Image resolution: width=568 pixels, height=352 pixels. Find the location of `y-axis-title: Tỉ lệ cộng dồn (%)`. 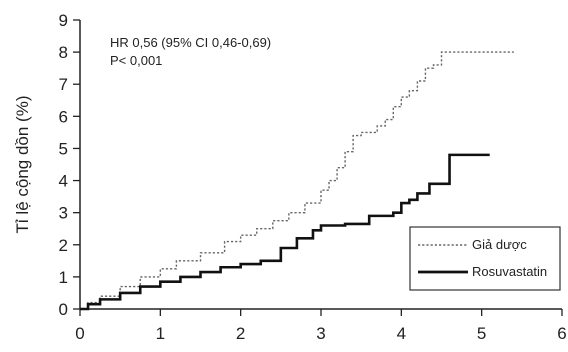

y-axis-title: Tỉ lệ cộng dồn (%) is located at coordinates (22, 165).